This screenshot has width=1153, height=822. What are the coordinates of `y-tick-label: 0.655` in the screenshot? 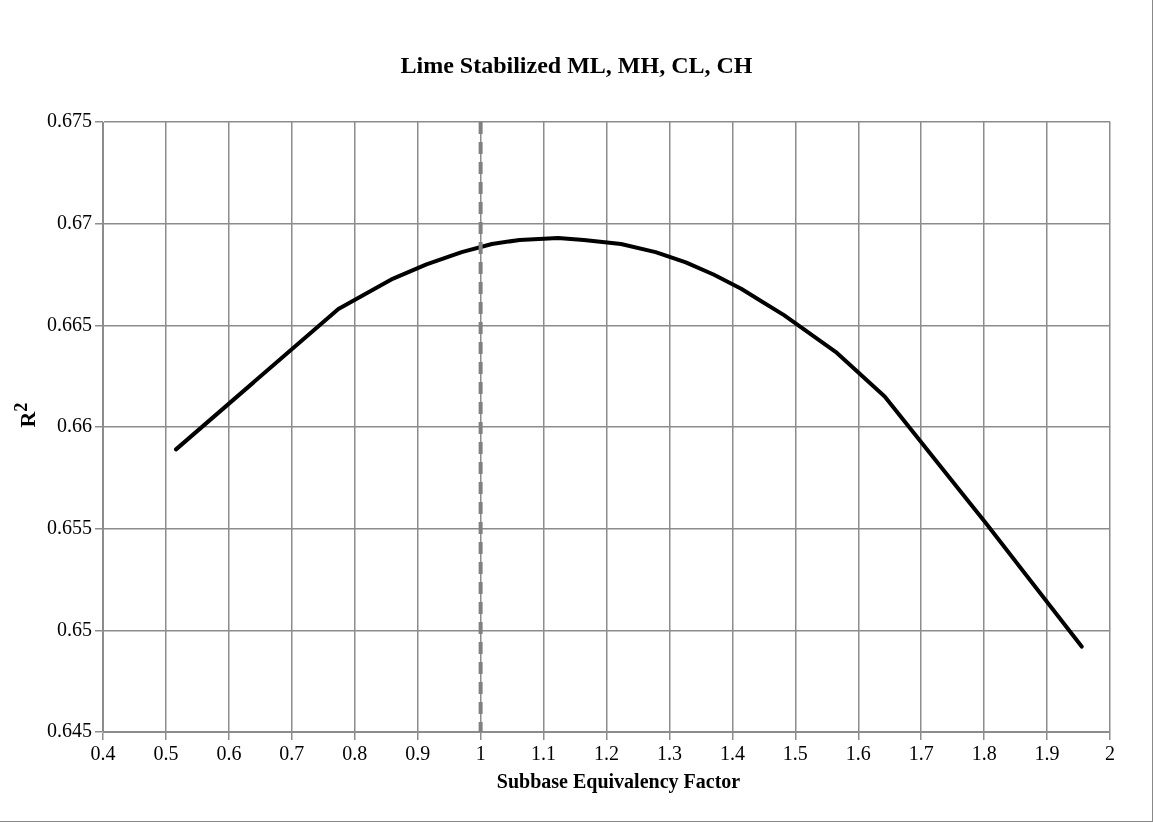 It's located at (69, 526).